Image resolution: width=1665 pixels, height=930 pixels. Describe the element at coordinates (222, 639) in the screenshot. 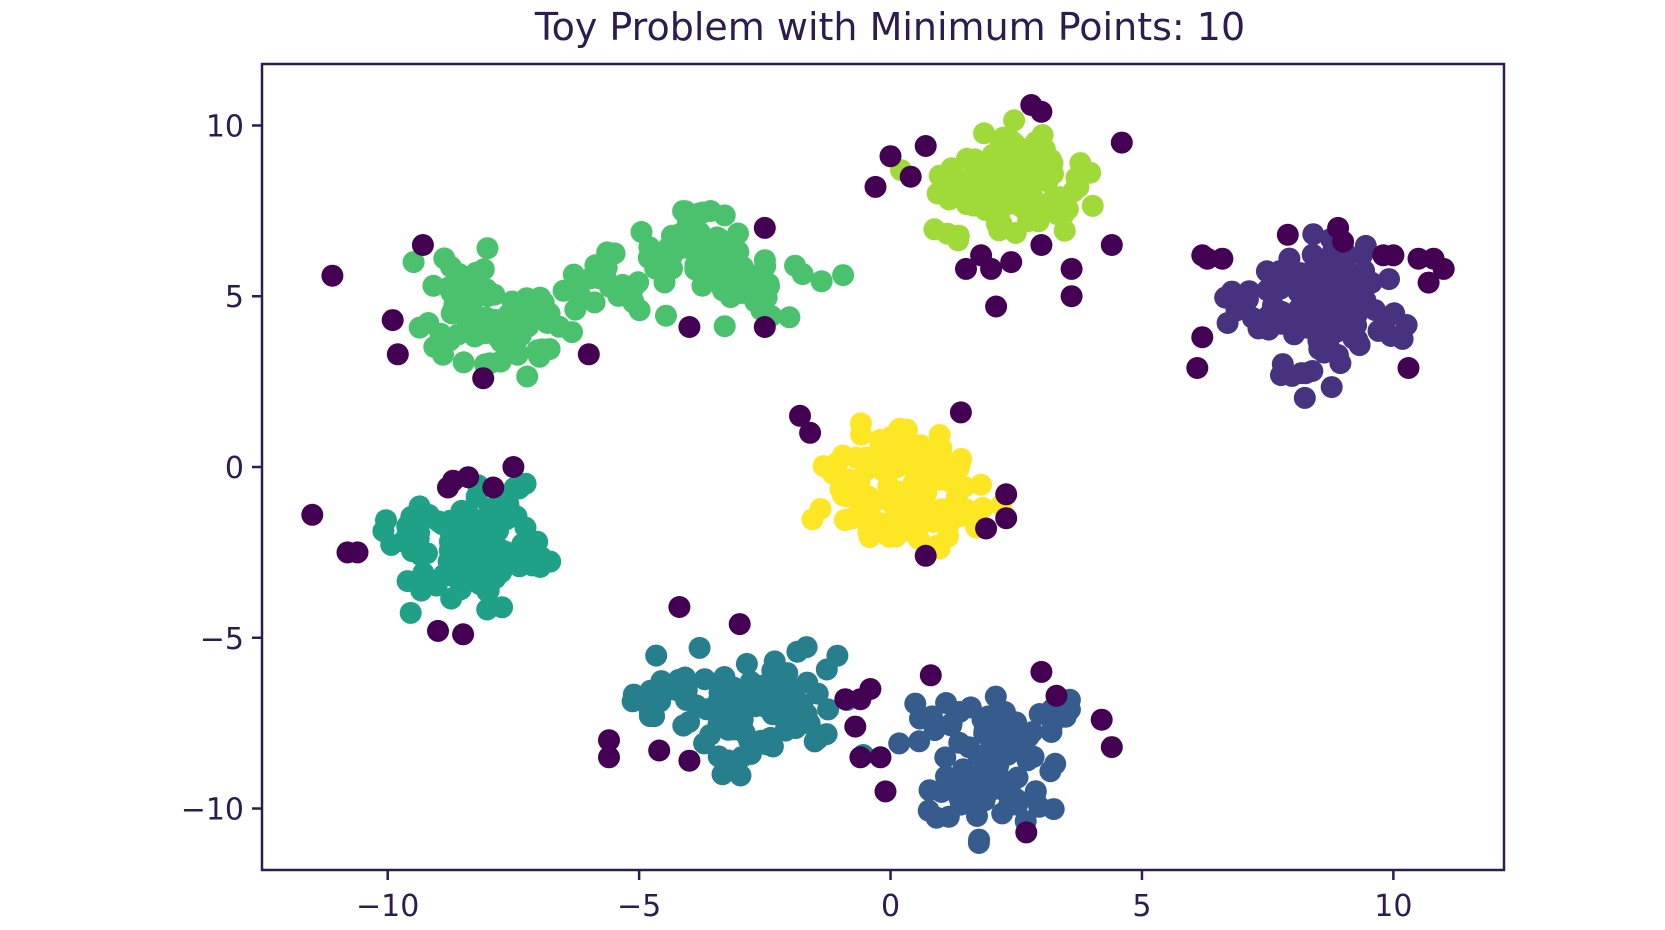

I see `y-tick-label: −5` at that location.